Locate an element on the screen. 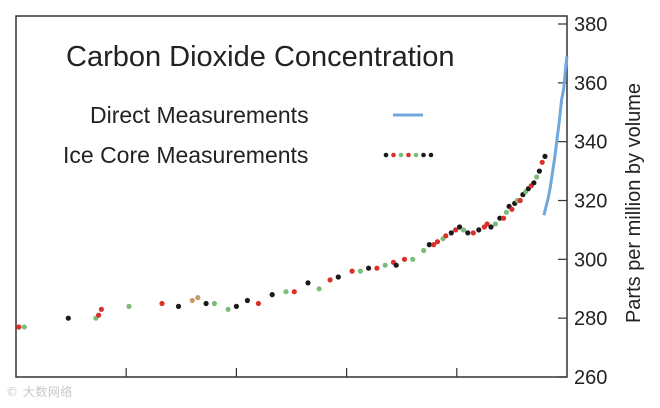 The width and height of the screenshot is (660, 408). y-tick-label: 280 is located at coordinates (590, 319).